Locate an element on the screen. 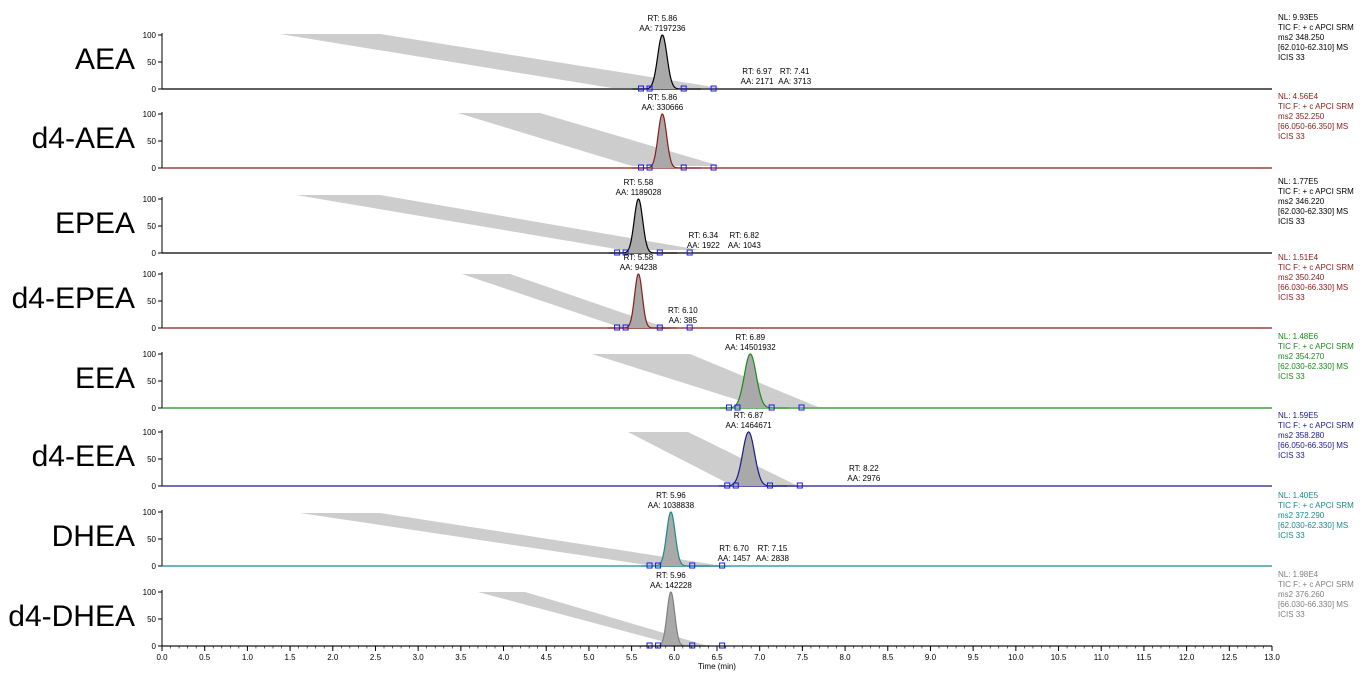 This screenshot has width=1366, height=682. x-tick-label: 9.0 is located at coordinates (931, 657).